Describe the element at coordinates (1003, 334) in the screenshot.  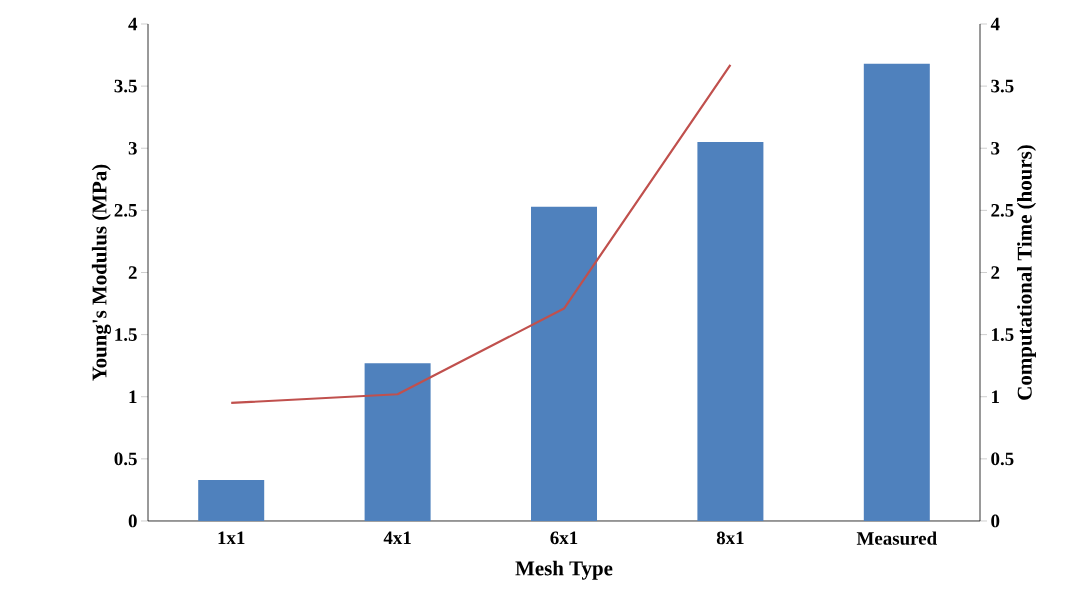
I see `y2-tick-label: 1.5` at that location.